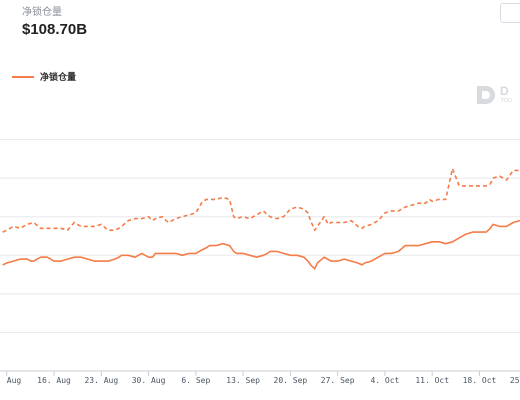 The height and width of the screenshot is (400, 520). I want to click on watermark-subtext: You, so click(506, 100).